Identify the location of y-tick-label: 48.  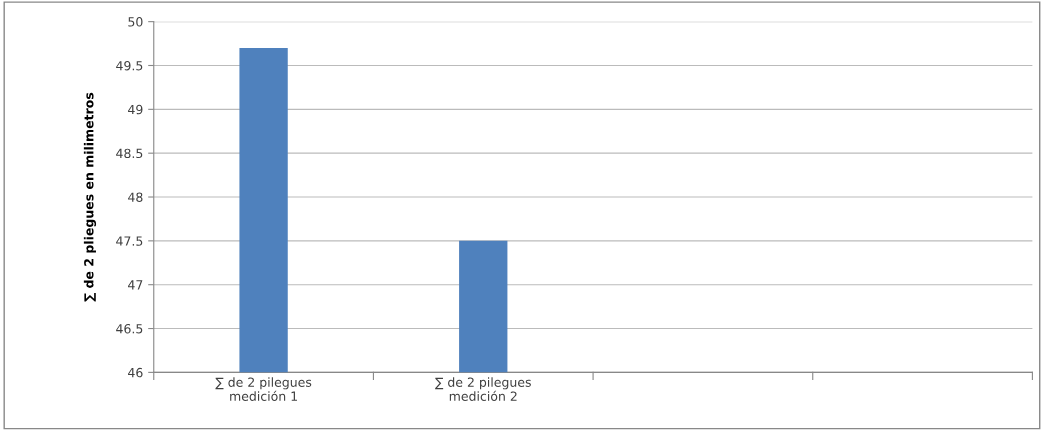
(135, 197).